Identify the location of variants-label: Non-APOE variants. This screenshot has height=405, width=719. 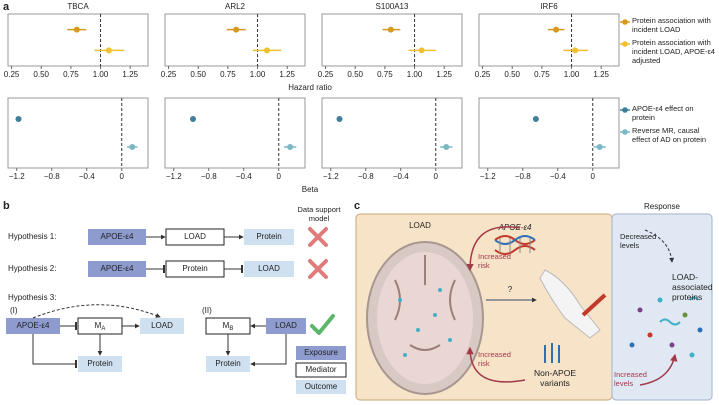
(555, 378).